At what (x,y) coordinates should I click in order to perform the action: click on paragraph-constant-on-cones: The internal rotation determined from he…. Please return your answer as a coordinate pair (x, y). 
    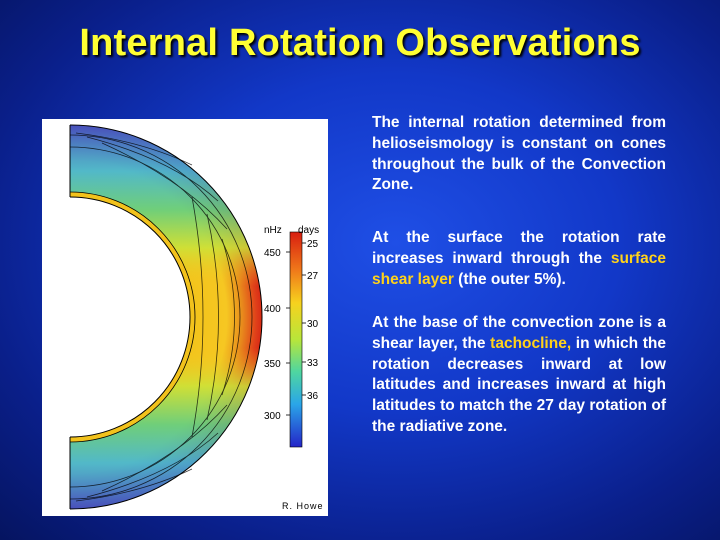
    Looking at the image, I should click on (519, 154).